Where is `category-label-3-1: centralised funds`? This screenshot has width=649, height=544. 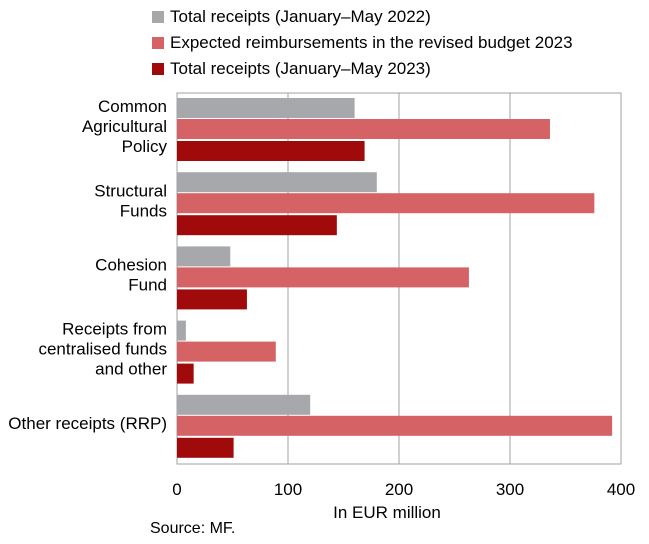 category-label-3-1: centralised funds is located at coordinates (102, 349).